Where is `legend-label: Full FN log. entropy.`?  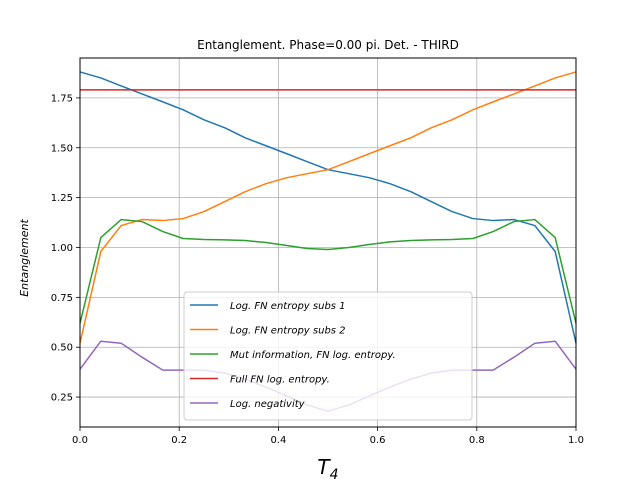
legend-label: Full FN log. entropy. is located at coordinates (280, 380).